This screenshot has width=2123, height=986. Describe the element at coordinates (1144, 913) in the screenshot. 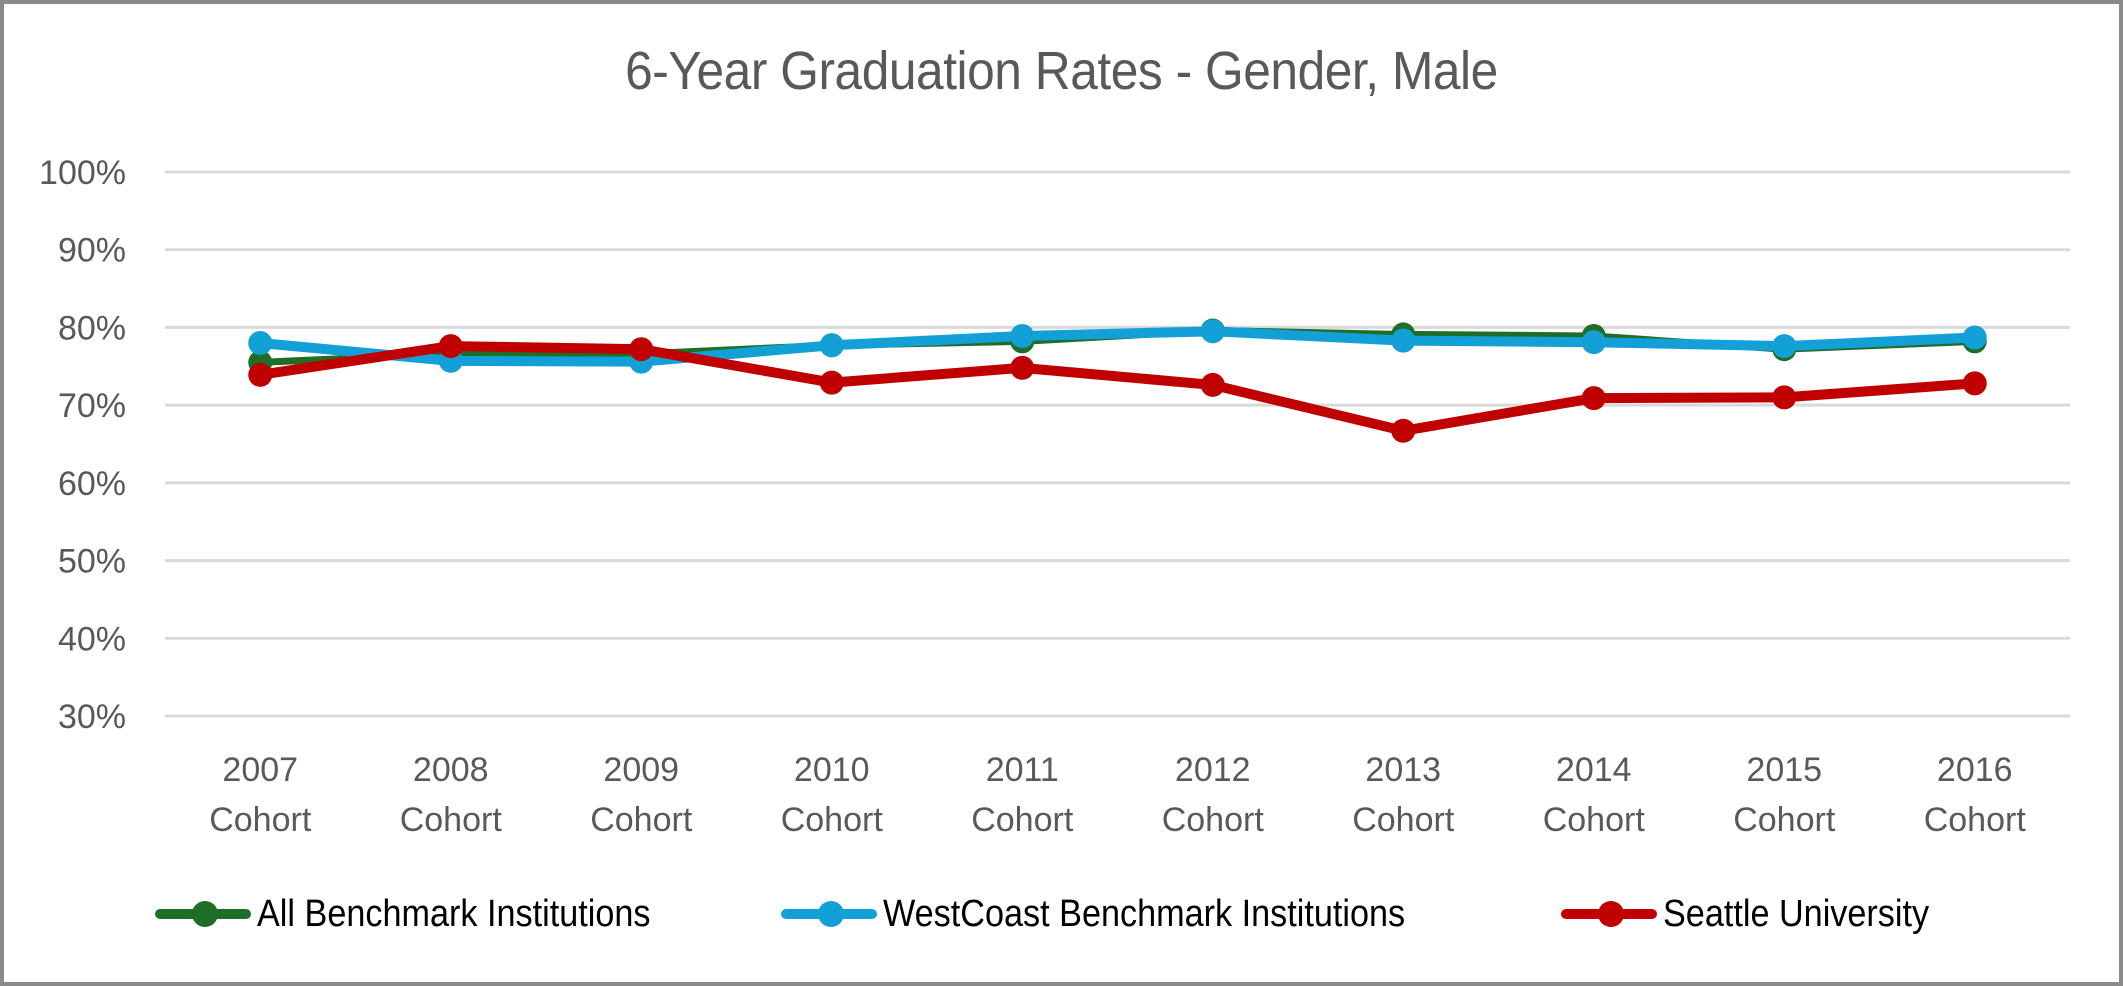

I see `legend-label: WestCoast Benchmark Institutions` at that location.